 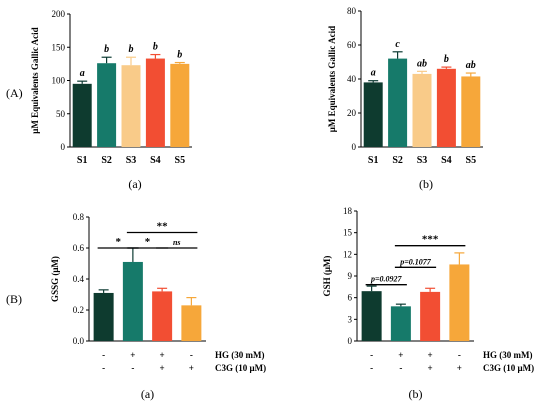 What do you see at coordinates (397, 44) in the screenshot?
I see `significance-letter: c` at bounding box center [397, 44].